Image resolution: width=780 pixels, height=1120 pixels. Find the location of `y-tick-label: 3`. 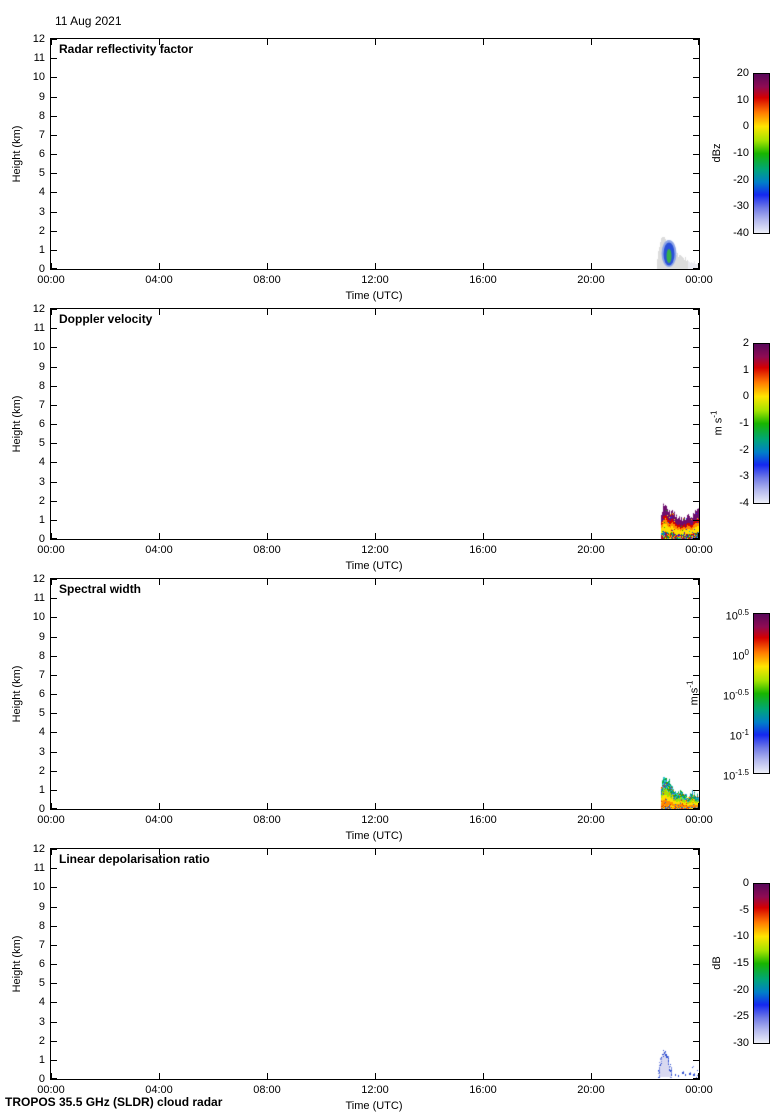

y-tick-label: 3 is located at coordinates (41, 1022).